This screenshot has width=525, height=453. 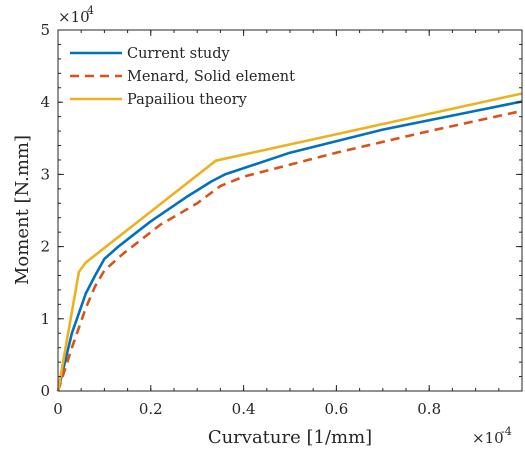 What do you see at coordinates (90, 10) in the screenshot?
I see `y-multiplier-exponent: 4` at bounding box center [90, 10].